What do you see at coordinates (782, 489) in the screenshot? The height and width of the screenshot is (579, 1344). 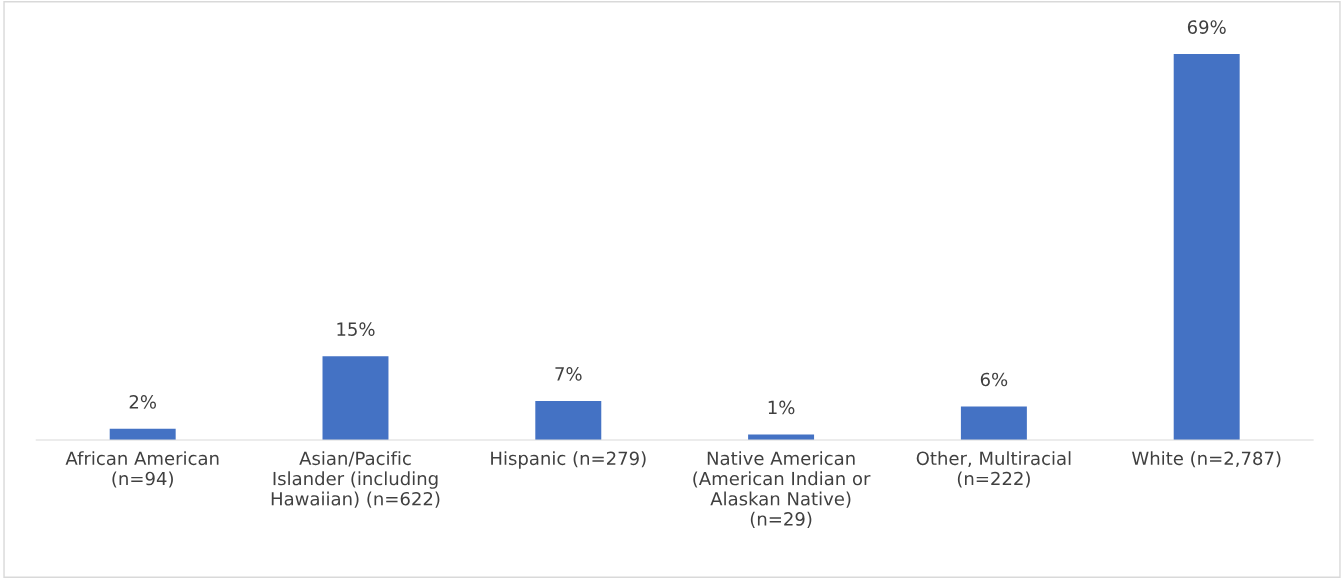 I see `x-tick-label: Native American (American Indian or Alaskan Native) (n=29)` at bounding box center [782, 489].